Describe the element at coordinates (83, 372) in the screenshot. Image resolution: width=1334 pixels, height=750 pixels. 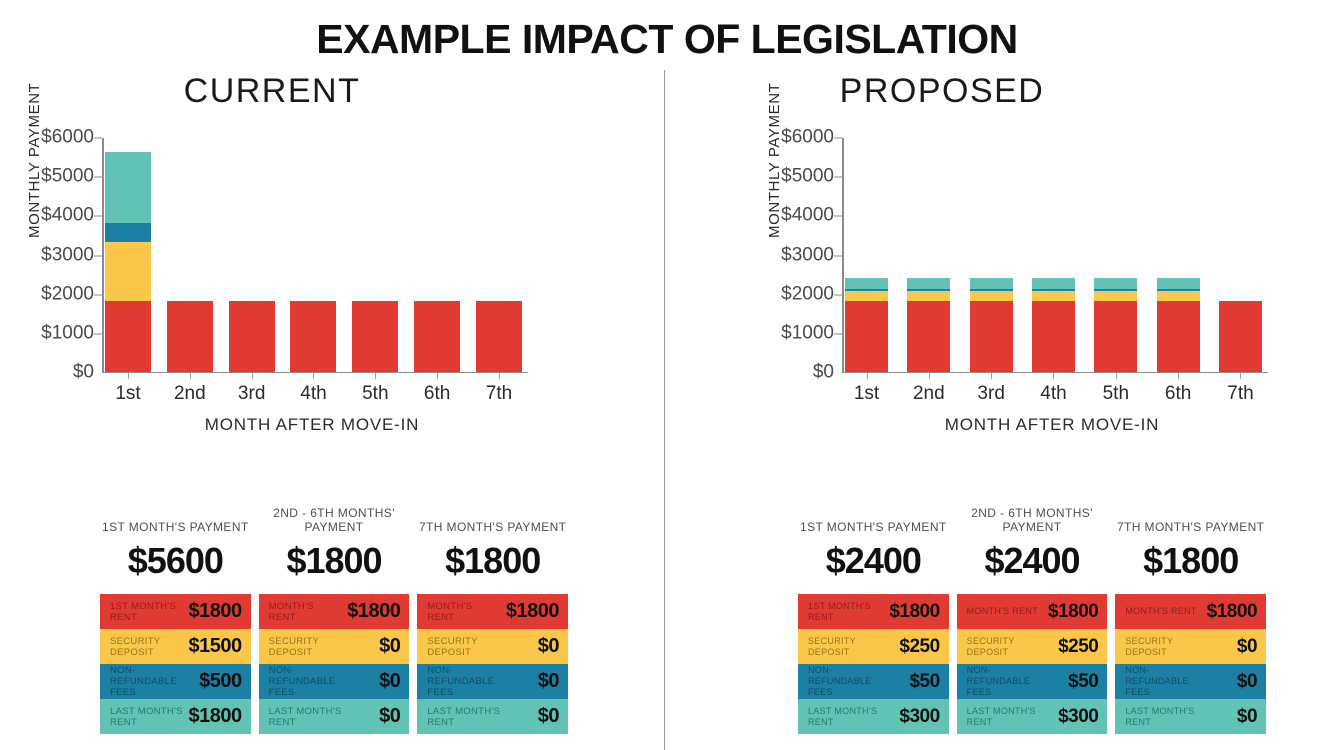
I see `y-tick-label: $0` at that location.